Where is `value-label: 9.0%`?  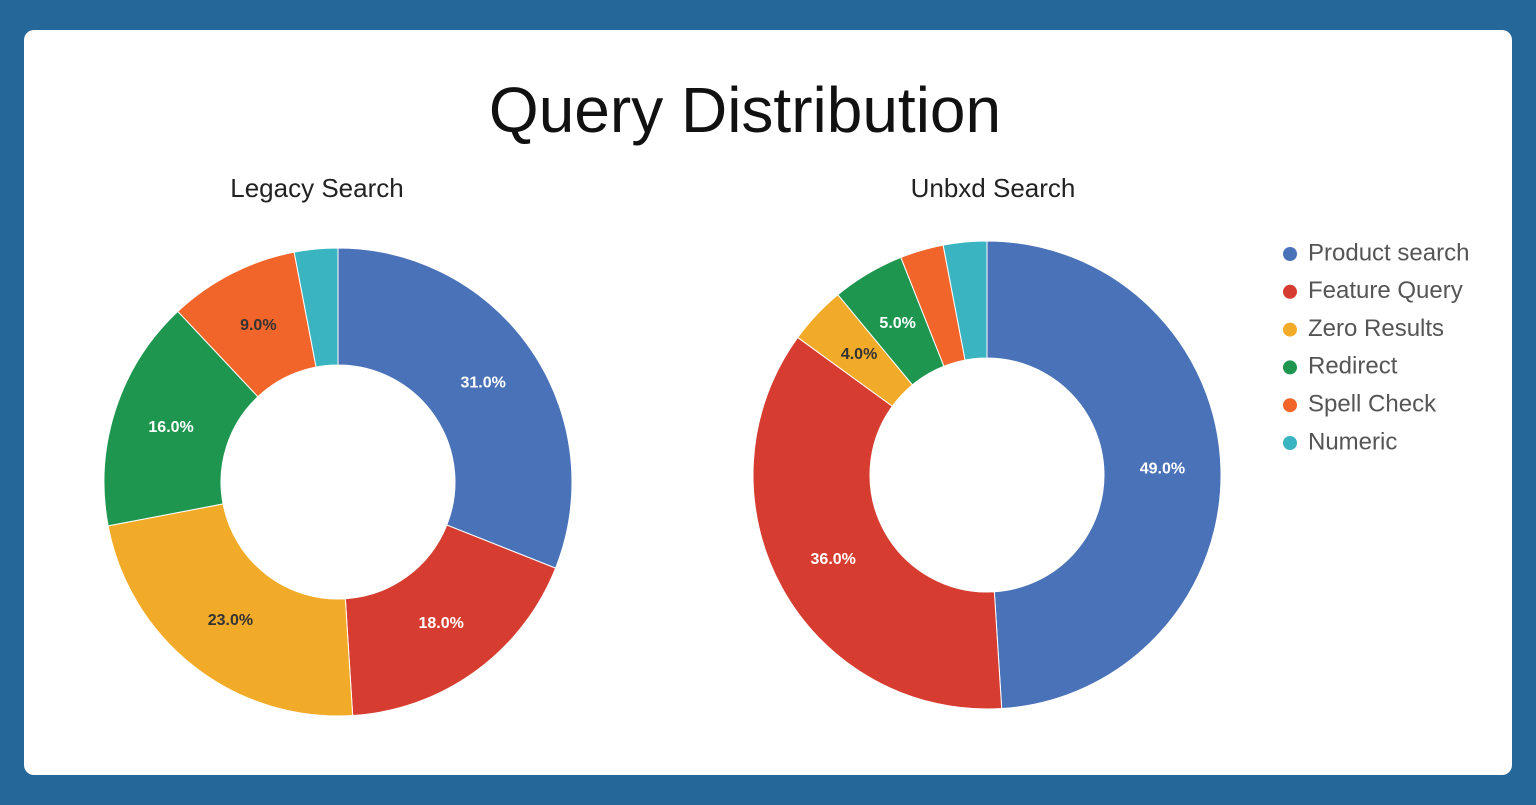 value-label: 9.0% is located at coordinates (258, 325).